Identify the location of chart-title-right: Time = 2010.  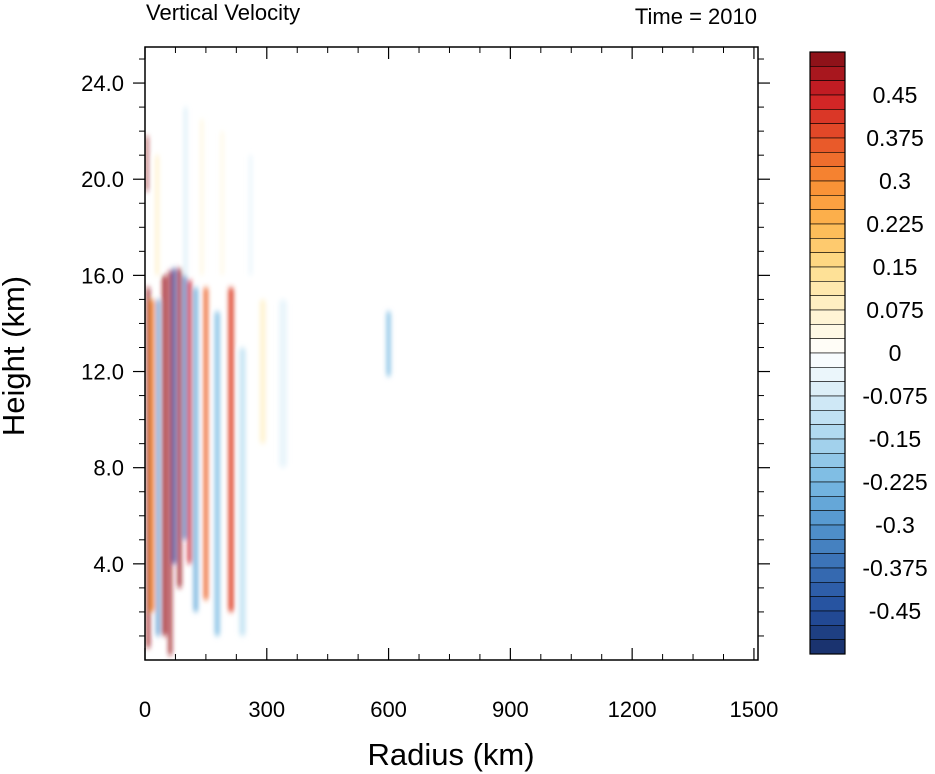
(696, 16).